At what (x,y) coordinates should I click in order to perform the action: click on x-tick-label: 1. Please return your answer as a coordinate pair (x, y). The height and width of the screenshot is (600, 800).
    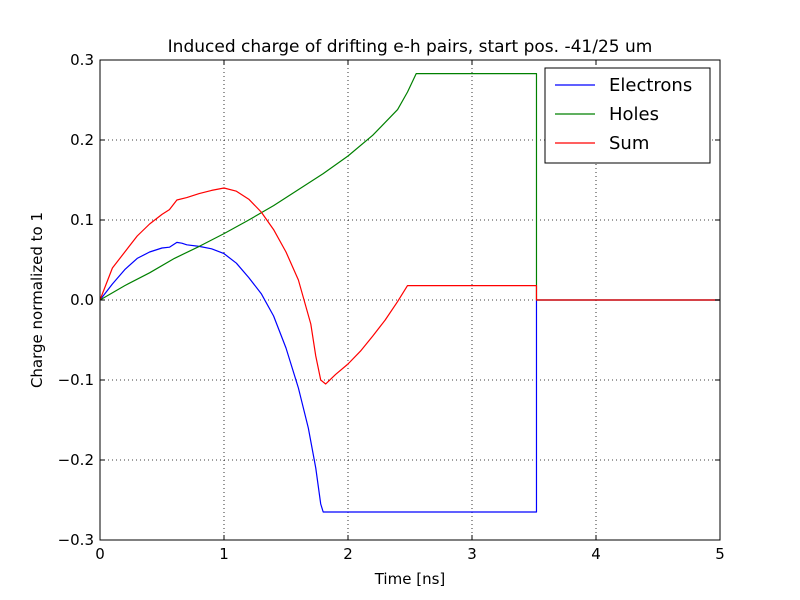
    Looking at the image, I should click on (224, 554).